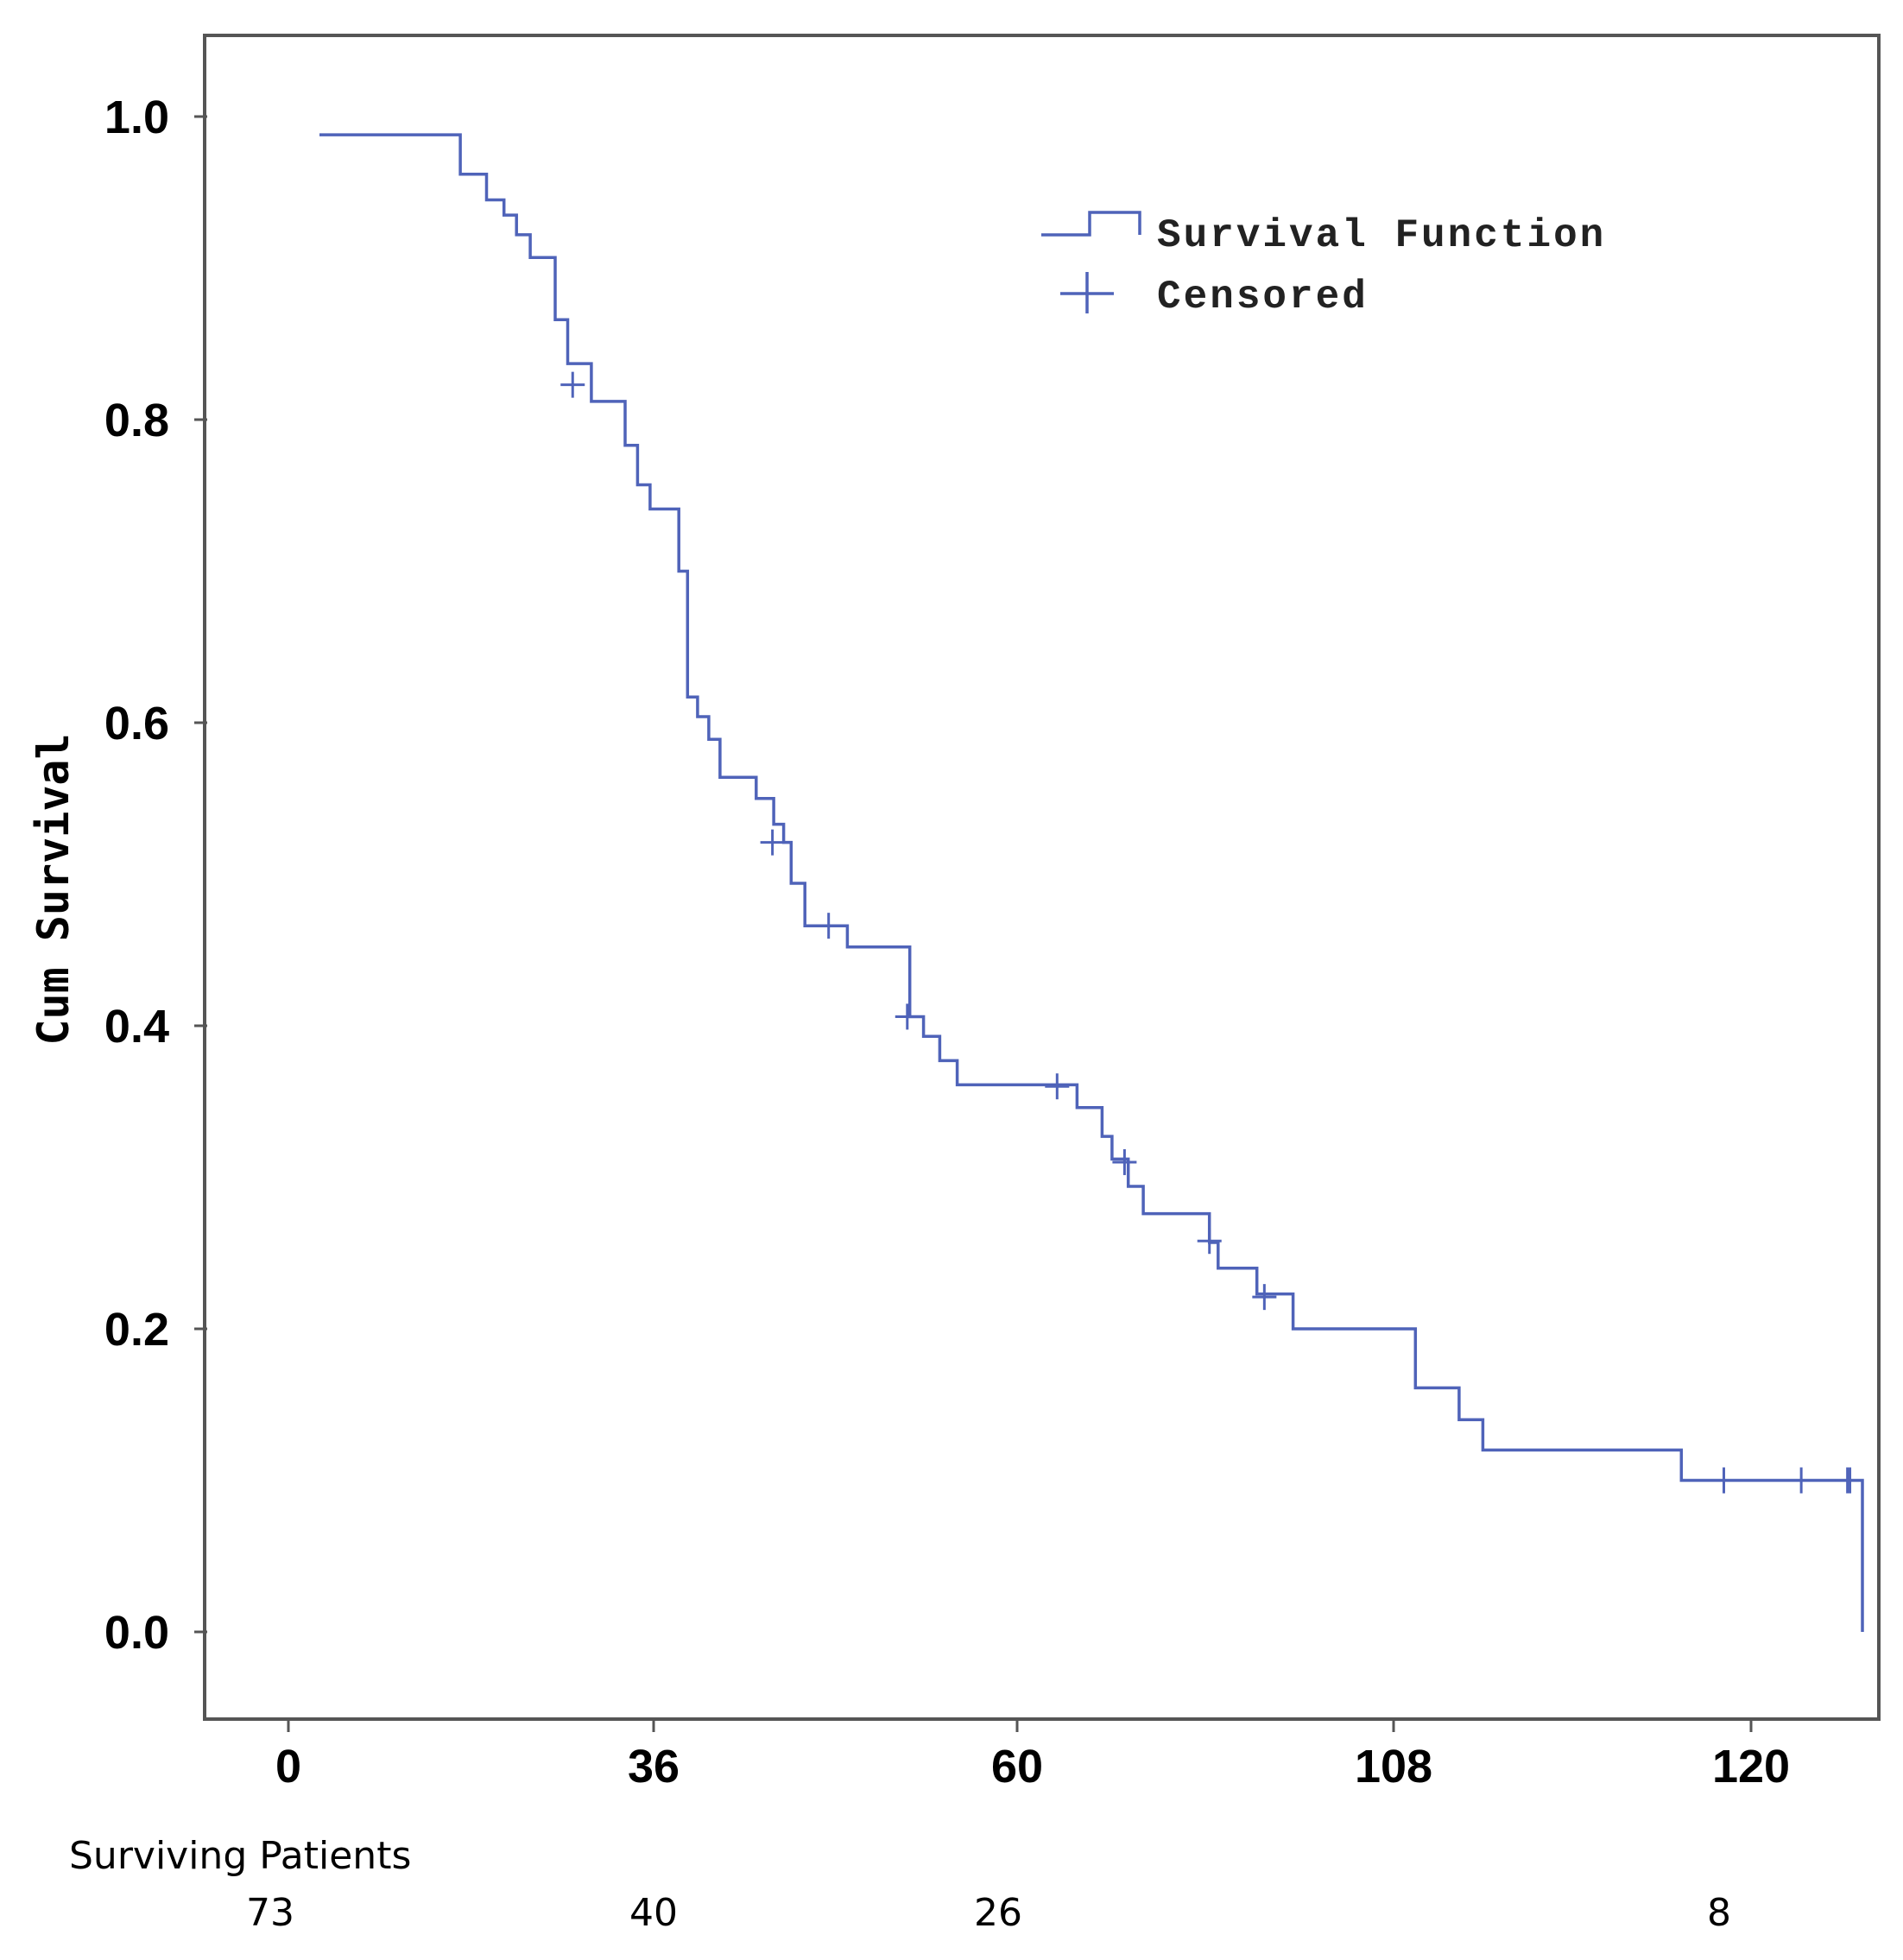  I want to click on y-tick-label: 0.6, so click(136, 724).